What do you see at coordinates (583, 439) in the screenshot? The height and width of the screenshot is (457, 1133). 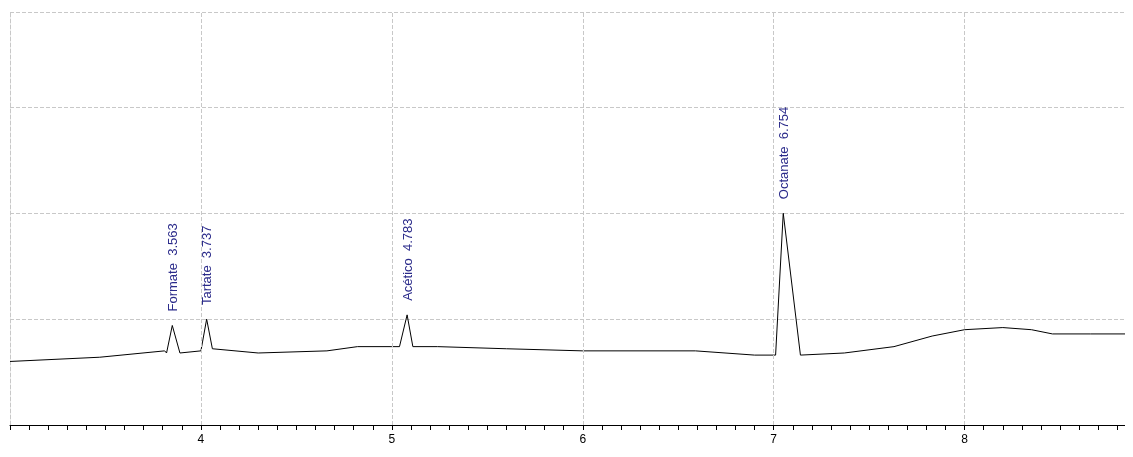 I see `x-tick-label: 6` at bounding box center [583, 439].